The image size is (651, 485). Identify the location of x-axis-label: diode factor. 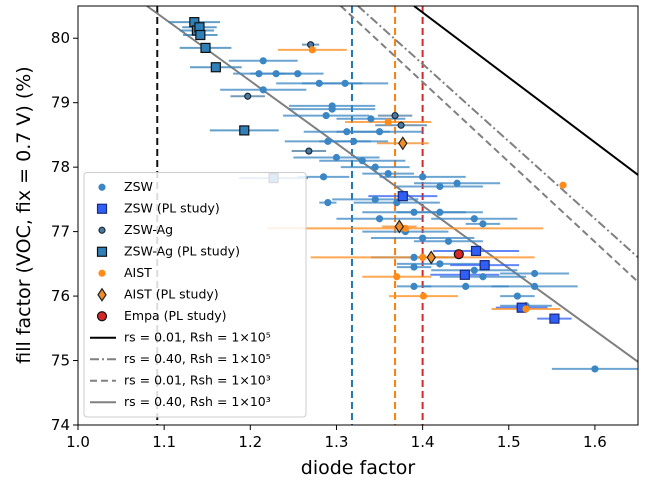
(358, 468).